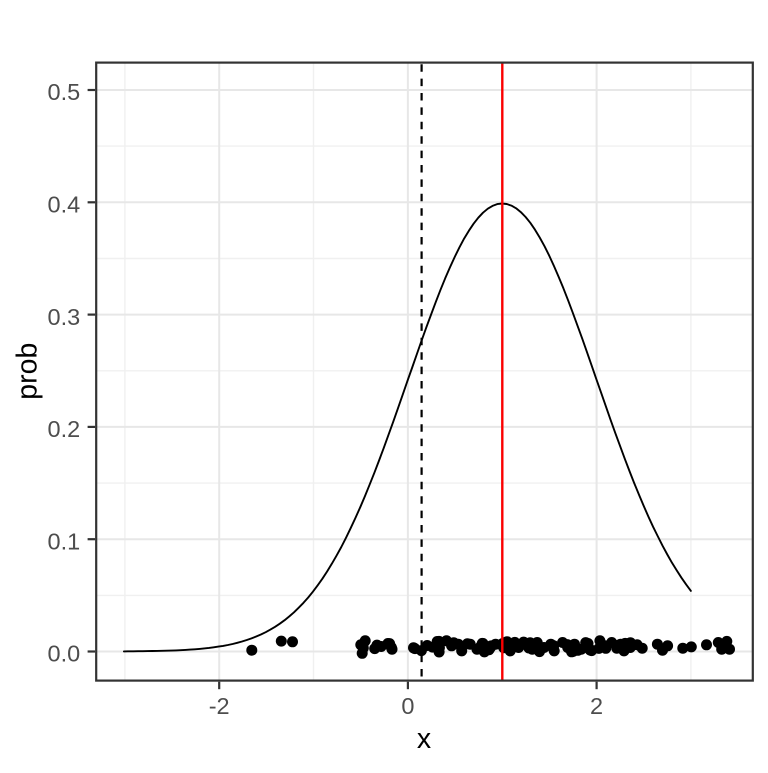  What do you see at coordinates (596, 706) in the screenshot?
I see `svg-text: 2` at bounding box center [596, 706].